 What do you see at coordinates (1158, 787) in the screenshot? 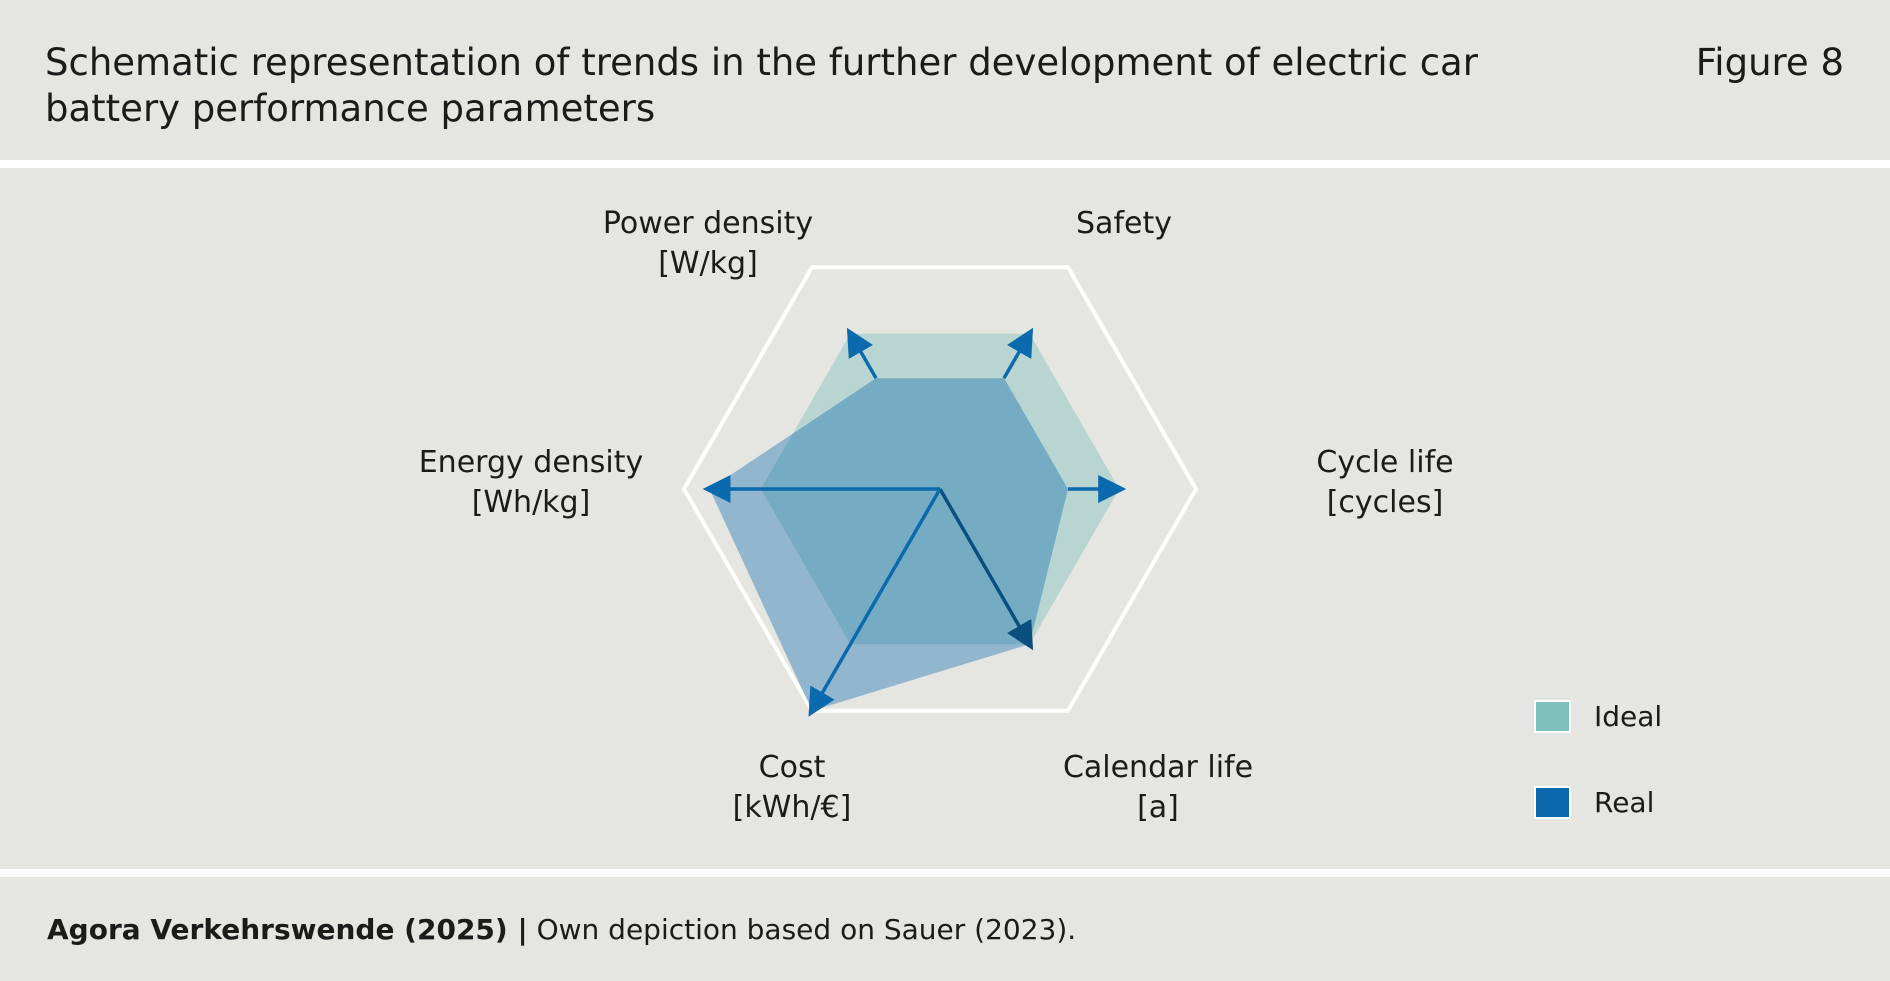
I see `axis-label-calendar: Calendar life [a]` at bounding box center [1158, 787].